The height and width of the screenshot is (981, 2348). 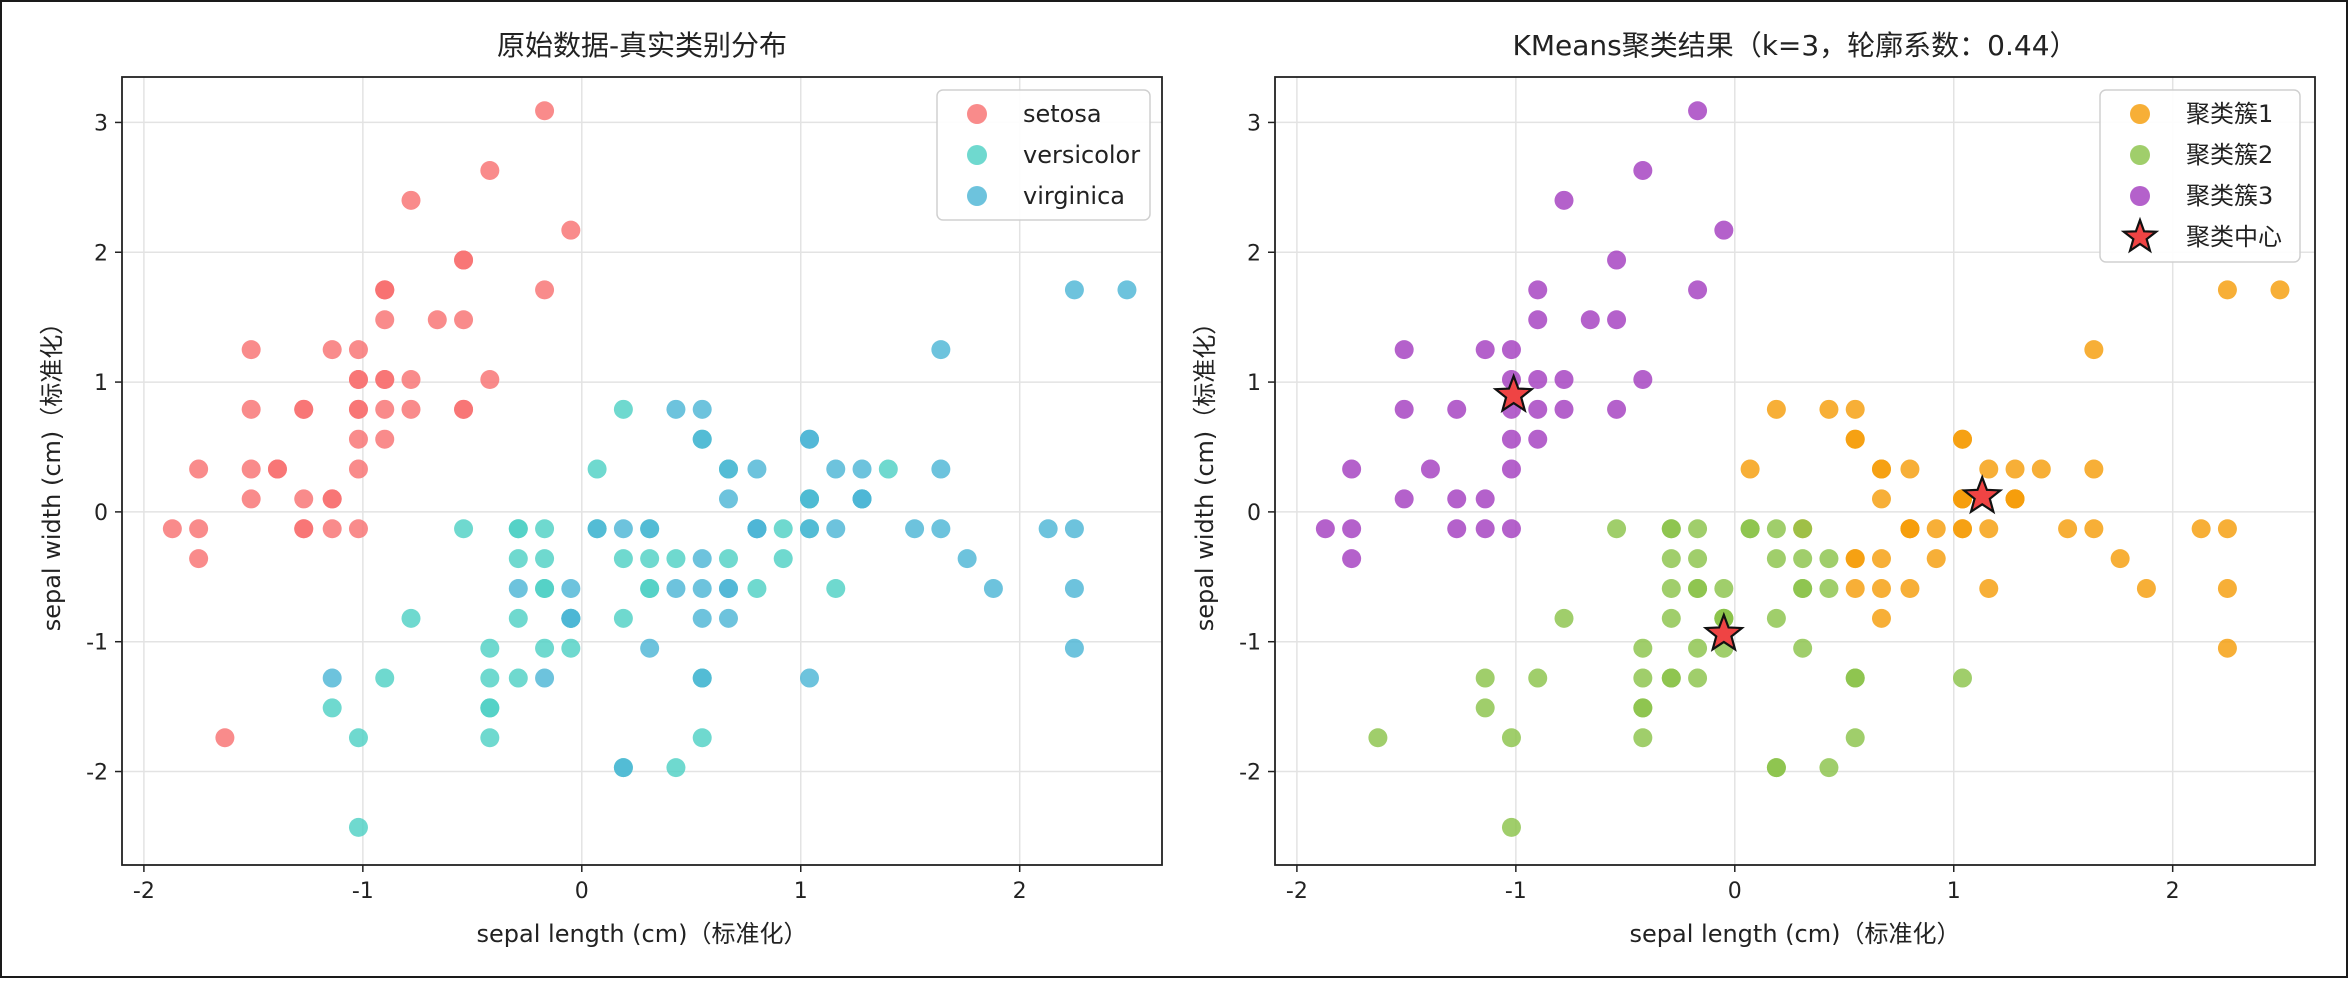 I want to click on legend: setosa versicolor virginica, so click(x=1043, y=155).